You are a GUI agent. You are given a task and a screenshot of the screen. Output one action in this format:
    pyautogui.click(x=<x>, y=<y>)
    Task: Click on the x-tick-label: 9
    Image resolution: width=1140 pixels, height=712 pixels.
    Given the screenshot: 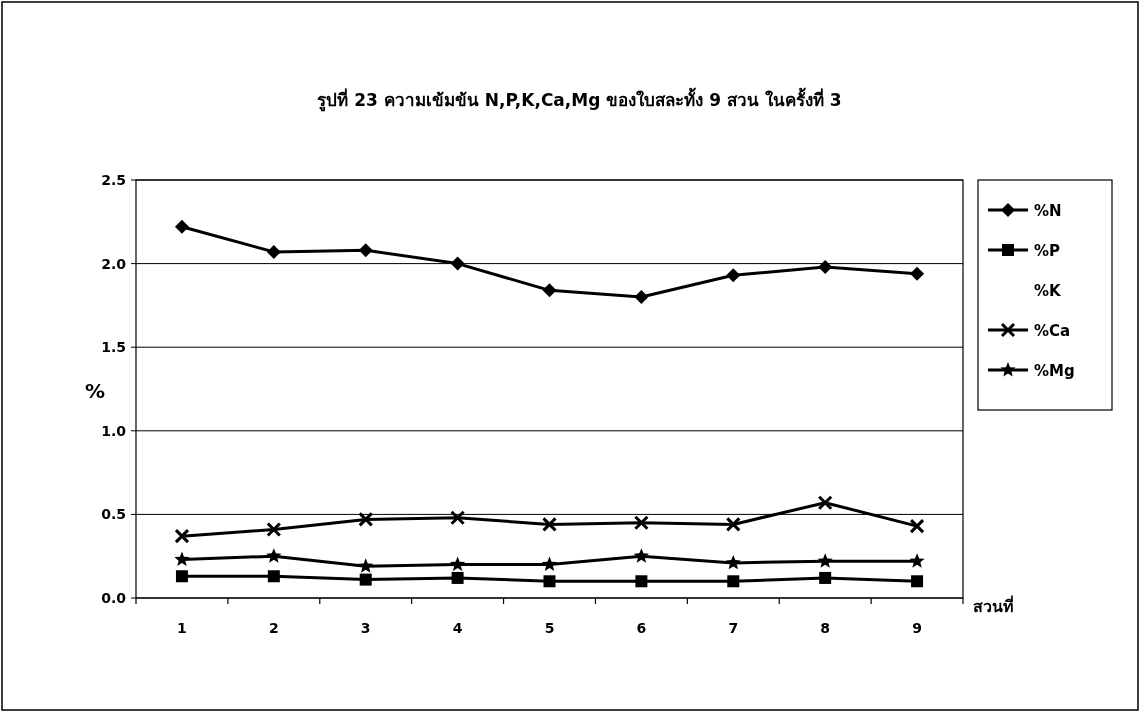 What is the action you would take?
    pyautogui.click(x=917, y=628)
    